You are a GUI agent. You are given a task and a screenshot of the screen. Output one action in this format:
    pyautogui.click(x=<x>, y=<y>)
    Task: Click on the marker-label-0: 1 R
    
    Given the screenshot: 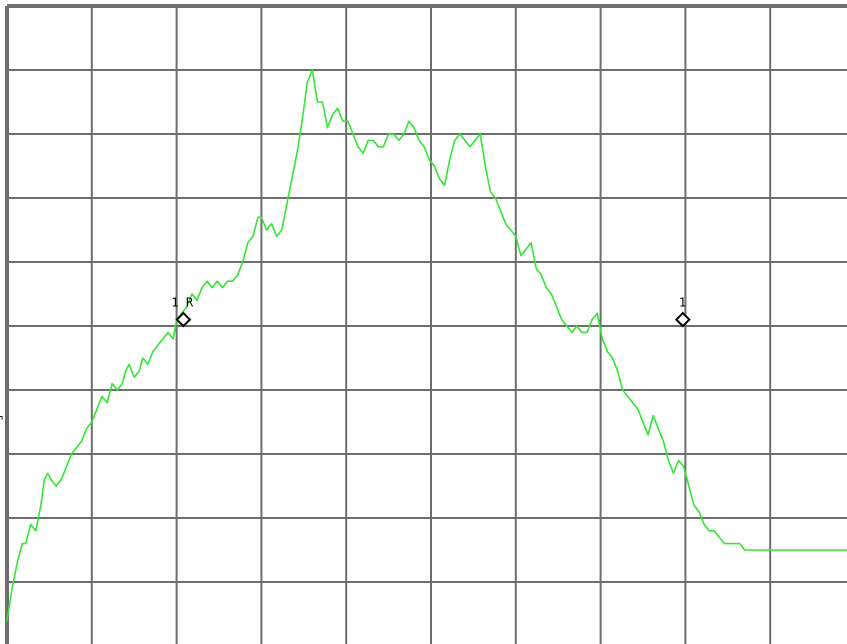 What is the action you would take?
    pyautogui.click(x=182, y=303)
    